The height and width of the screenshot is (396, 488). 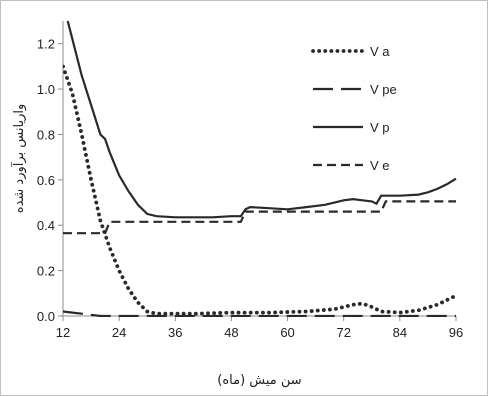 I want to click on legend-label-v-pe: V pe, so click(x=383, y=89).